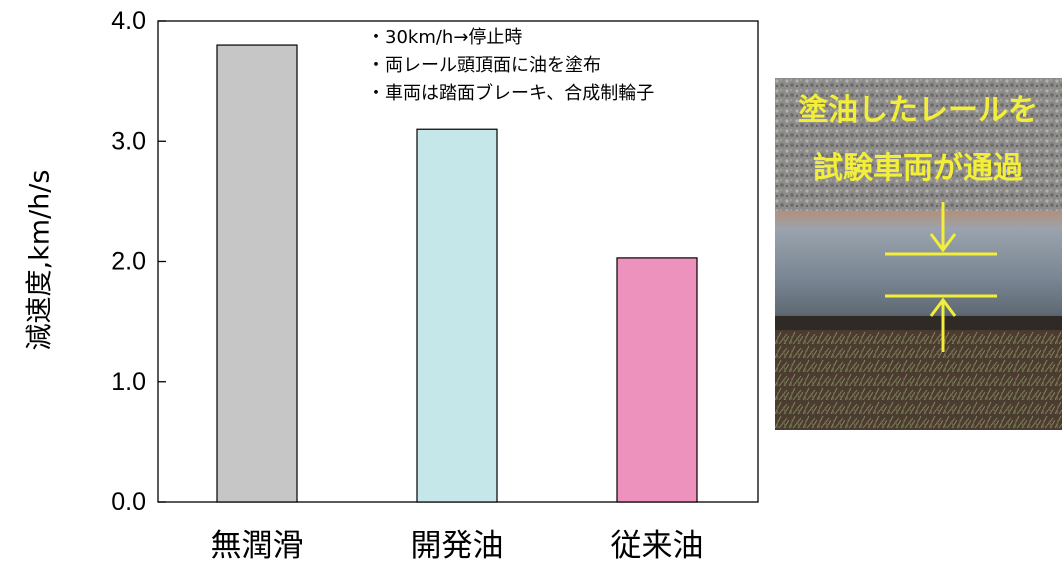 Image resolution: width=1062 pixels, height=571 pixels. I want to click on x-axis-categories: 無潤滑 開発油 従来油, so click(457, 546).